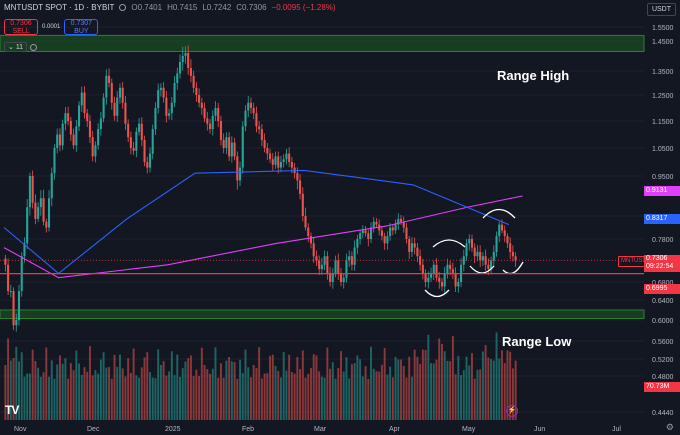  What do you see at coordinates (34, 47) in the screenshot?
I see `eye-icon` at bounding box center [34, 47].